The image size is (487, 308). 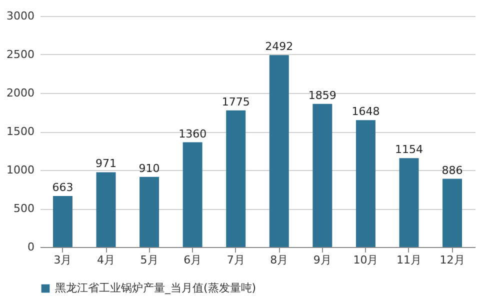 What do you see at coordinates (155, 288) in the screenshot?
I see `legend-label: 黑龙江省工业锅炉产量_当月值(蒸发量吨)` at bounding box center [155, 288].